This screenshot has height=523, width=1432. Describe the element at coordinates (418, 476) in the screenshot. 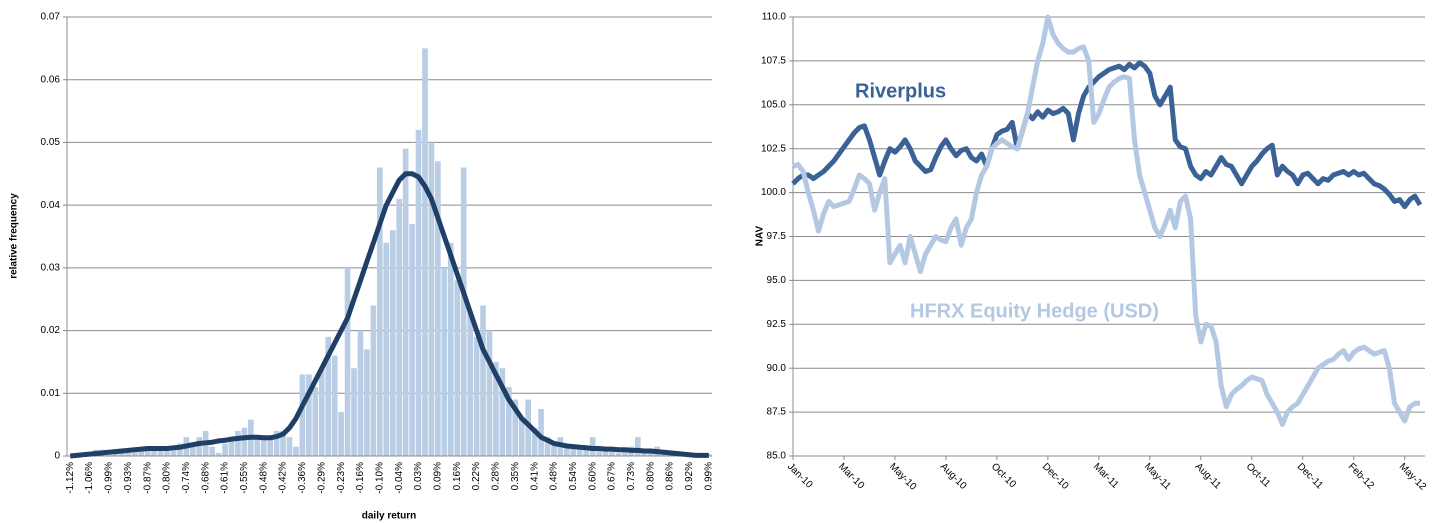

I see `x-tick-label: 0.03%` at that location.